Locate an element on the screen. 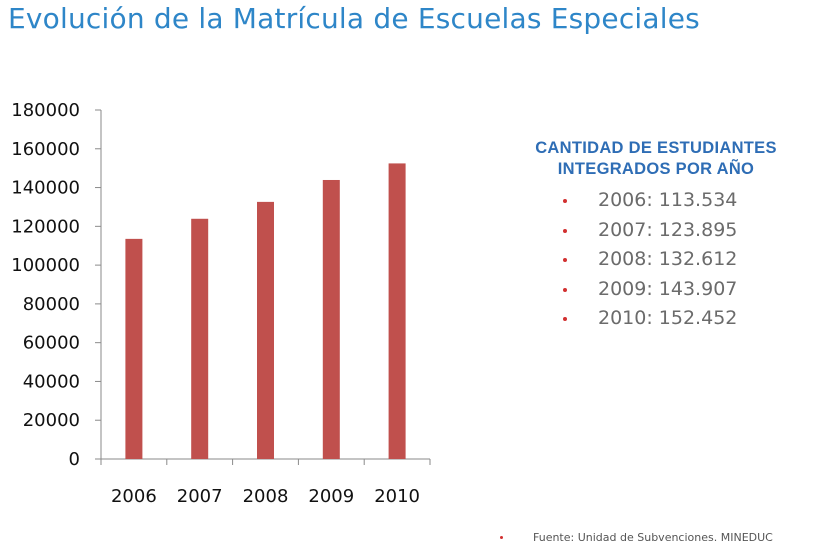 The width and height of the screenshot is (814, 558). info-item-2008: 2008: 132.612 is located at coordinates (656, 260).